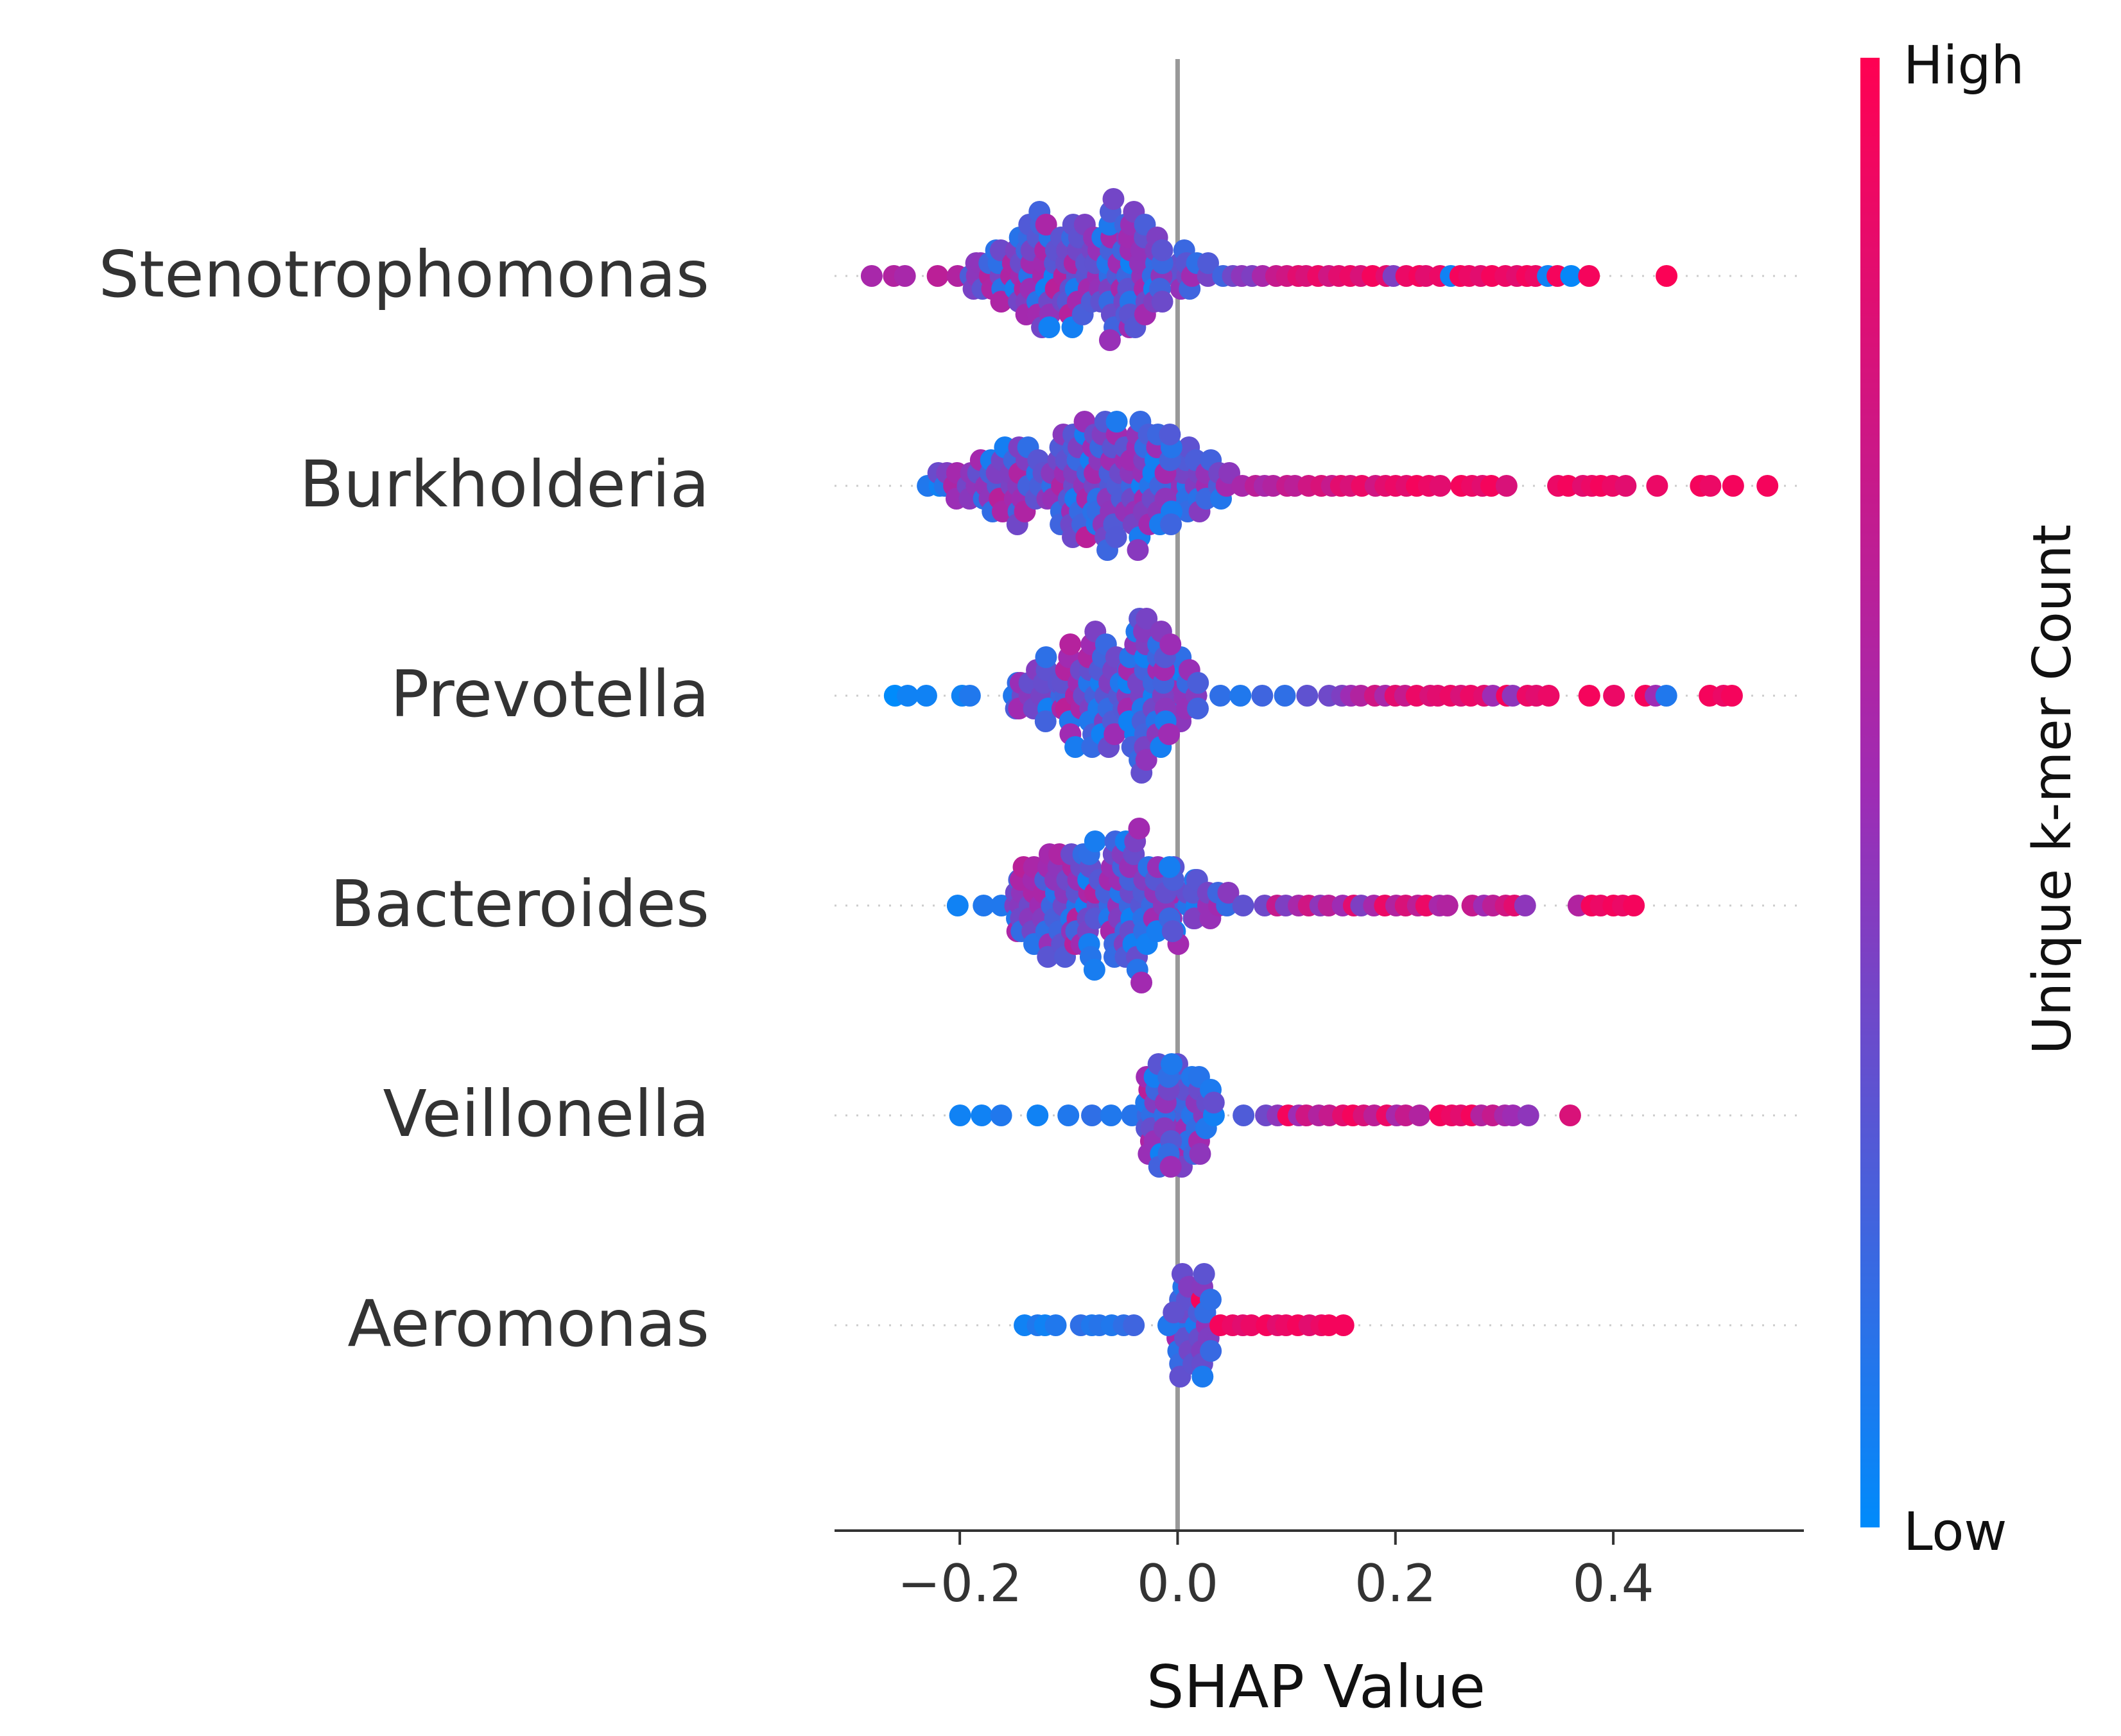 Image resolution: width=2121 pixels, height=1736 pixels. What do you see at coordinates (1319, 1625) in the screenshot?
I see `x-axis: −0.2 0.0 0.2 0.4 SHAP Value` at bounding box center [1319, 1625].